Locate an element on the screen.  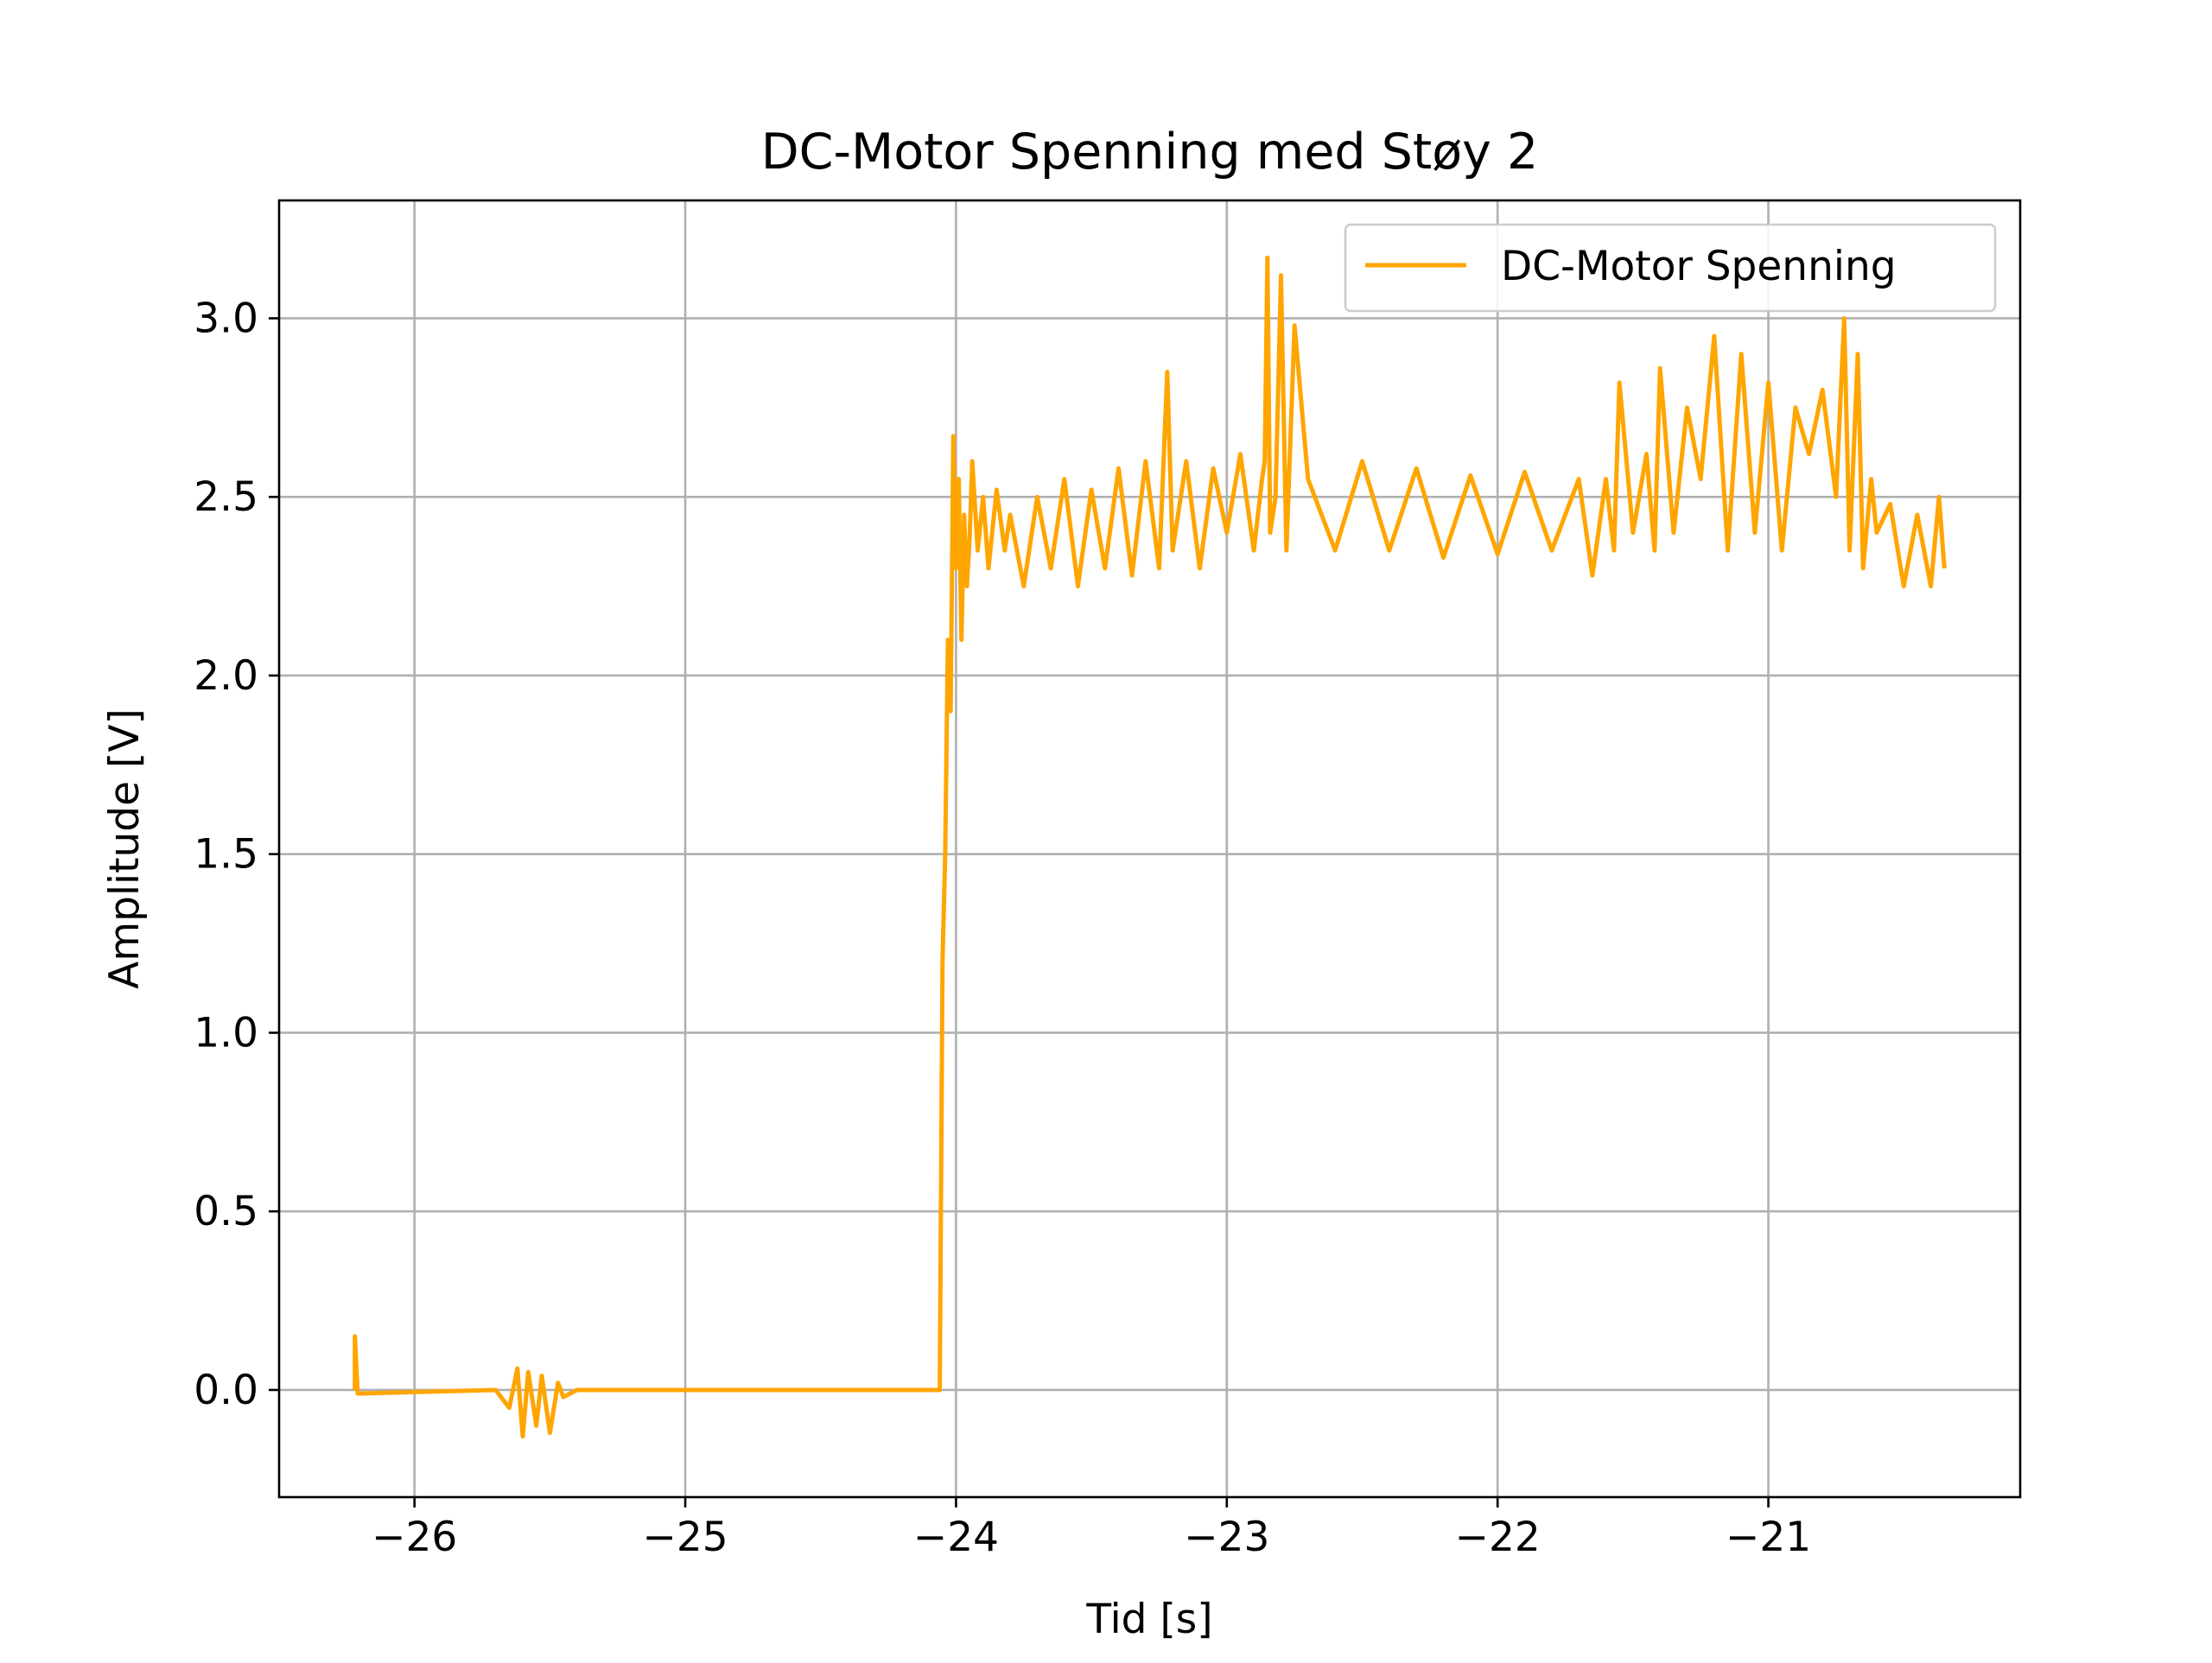
y-tick-label: 1.5 is located at coordinates (226, 855).